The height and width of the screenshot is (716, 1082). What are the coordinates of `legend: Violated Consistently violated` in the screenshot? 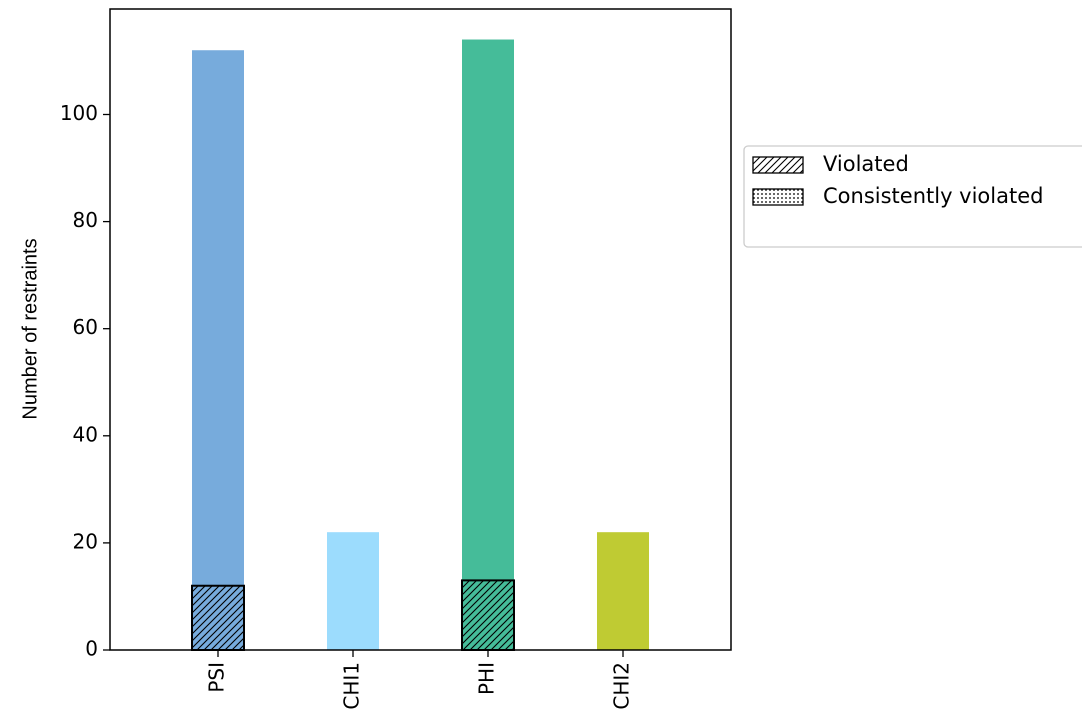 It's located at (912, 196).